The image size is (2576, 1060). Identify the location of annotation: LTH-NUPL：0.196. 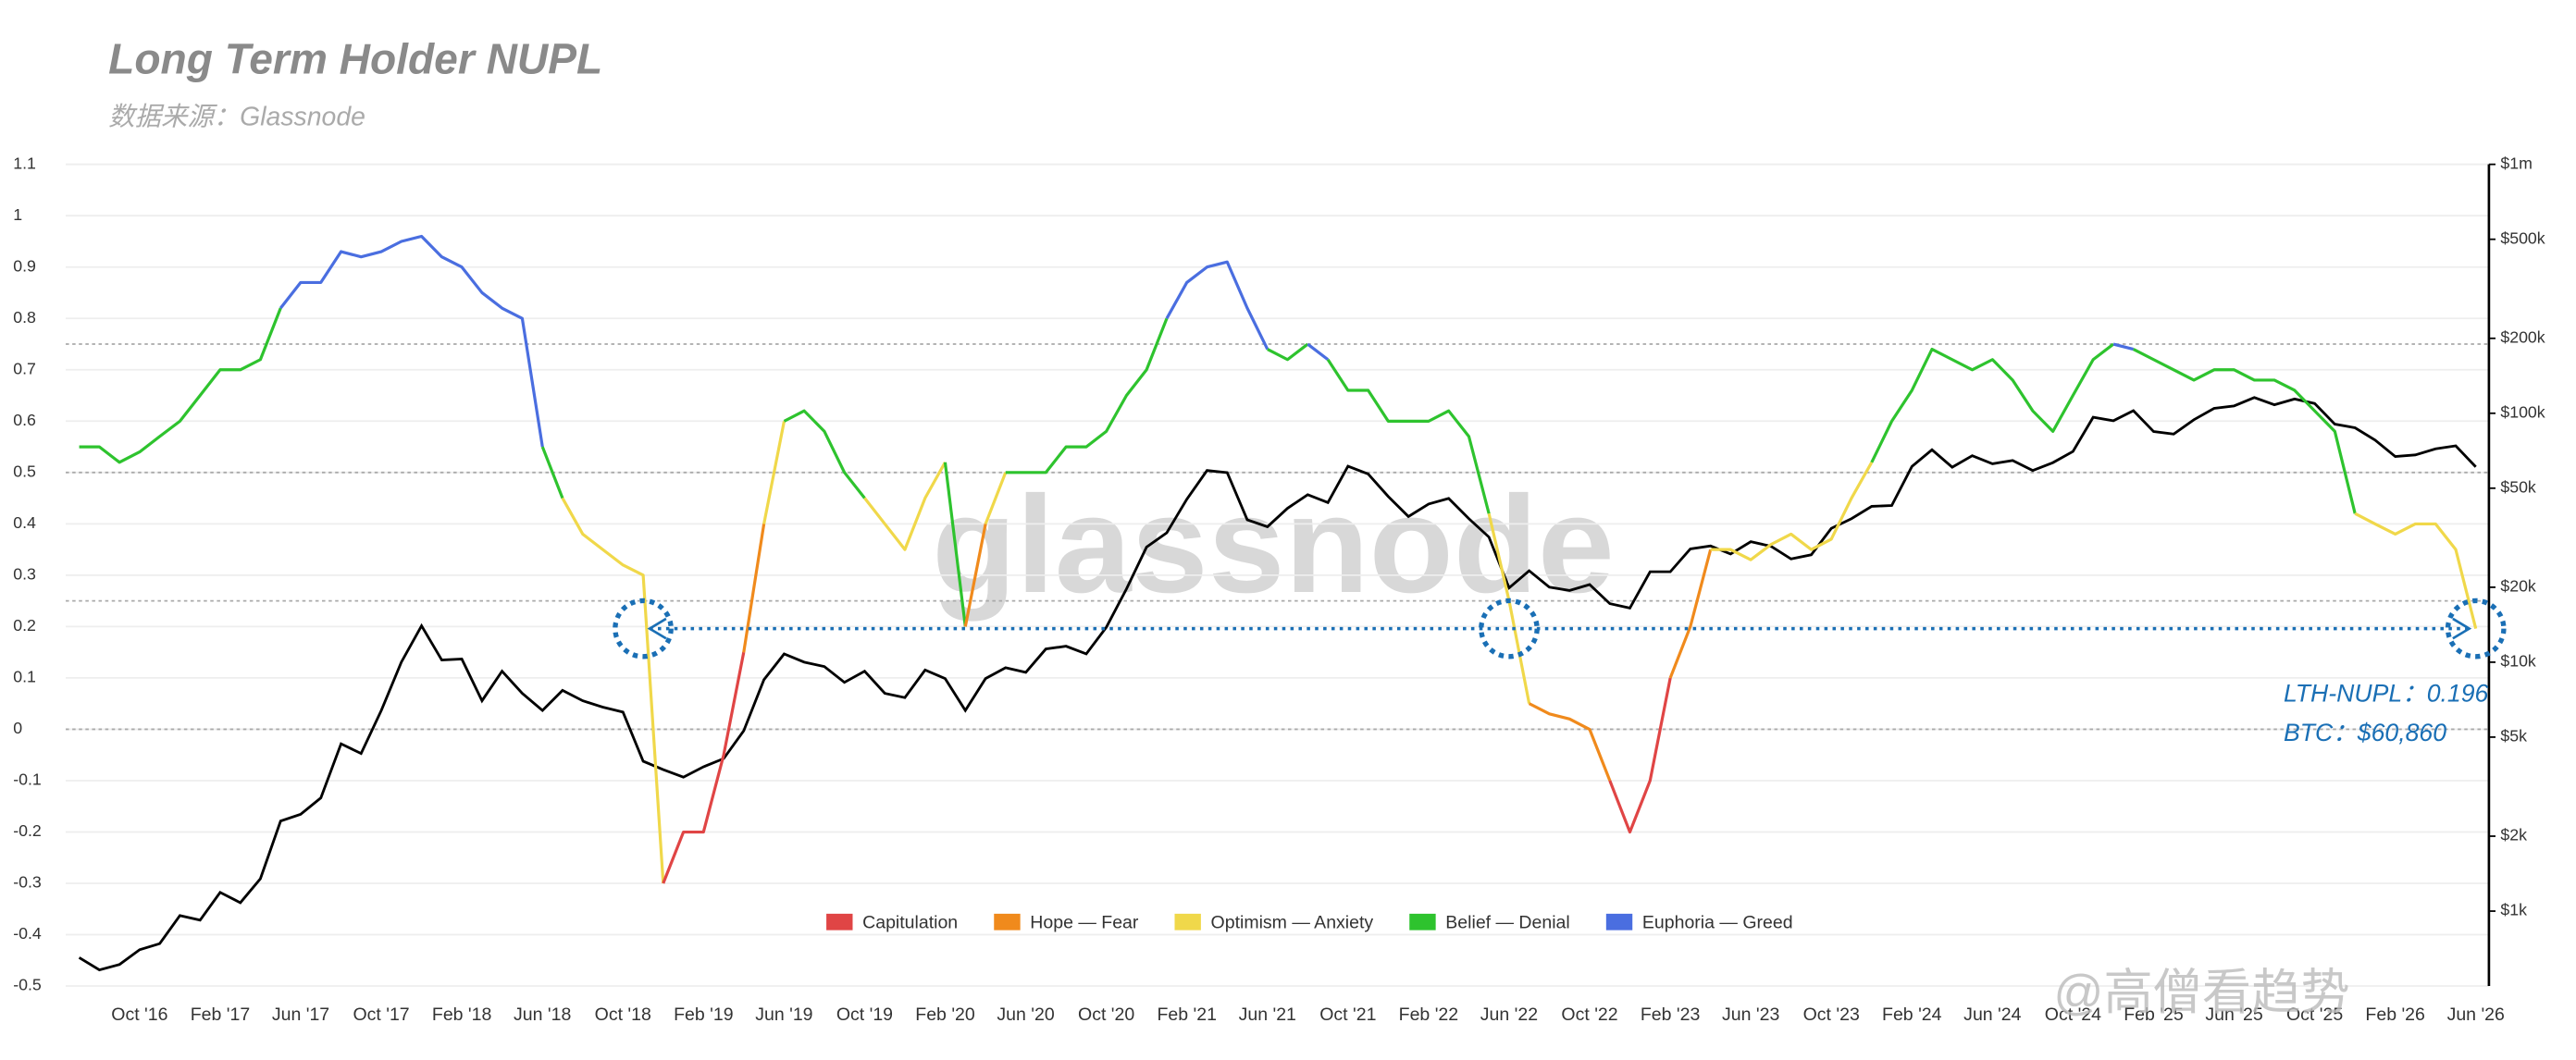
(2386, 694).